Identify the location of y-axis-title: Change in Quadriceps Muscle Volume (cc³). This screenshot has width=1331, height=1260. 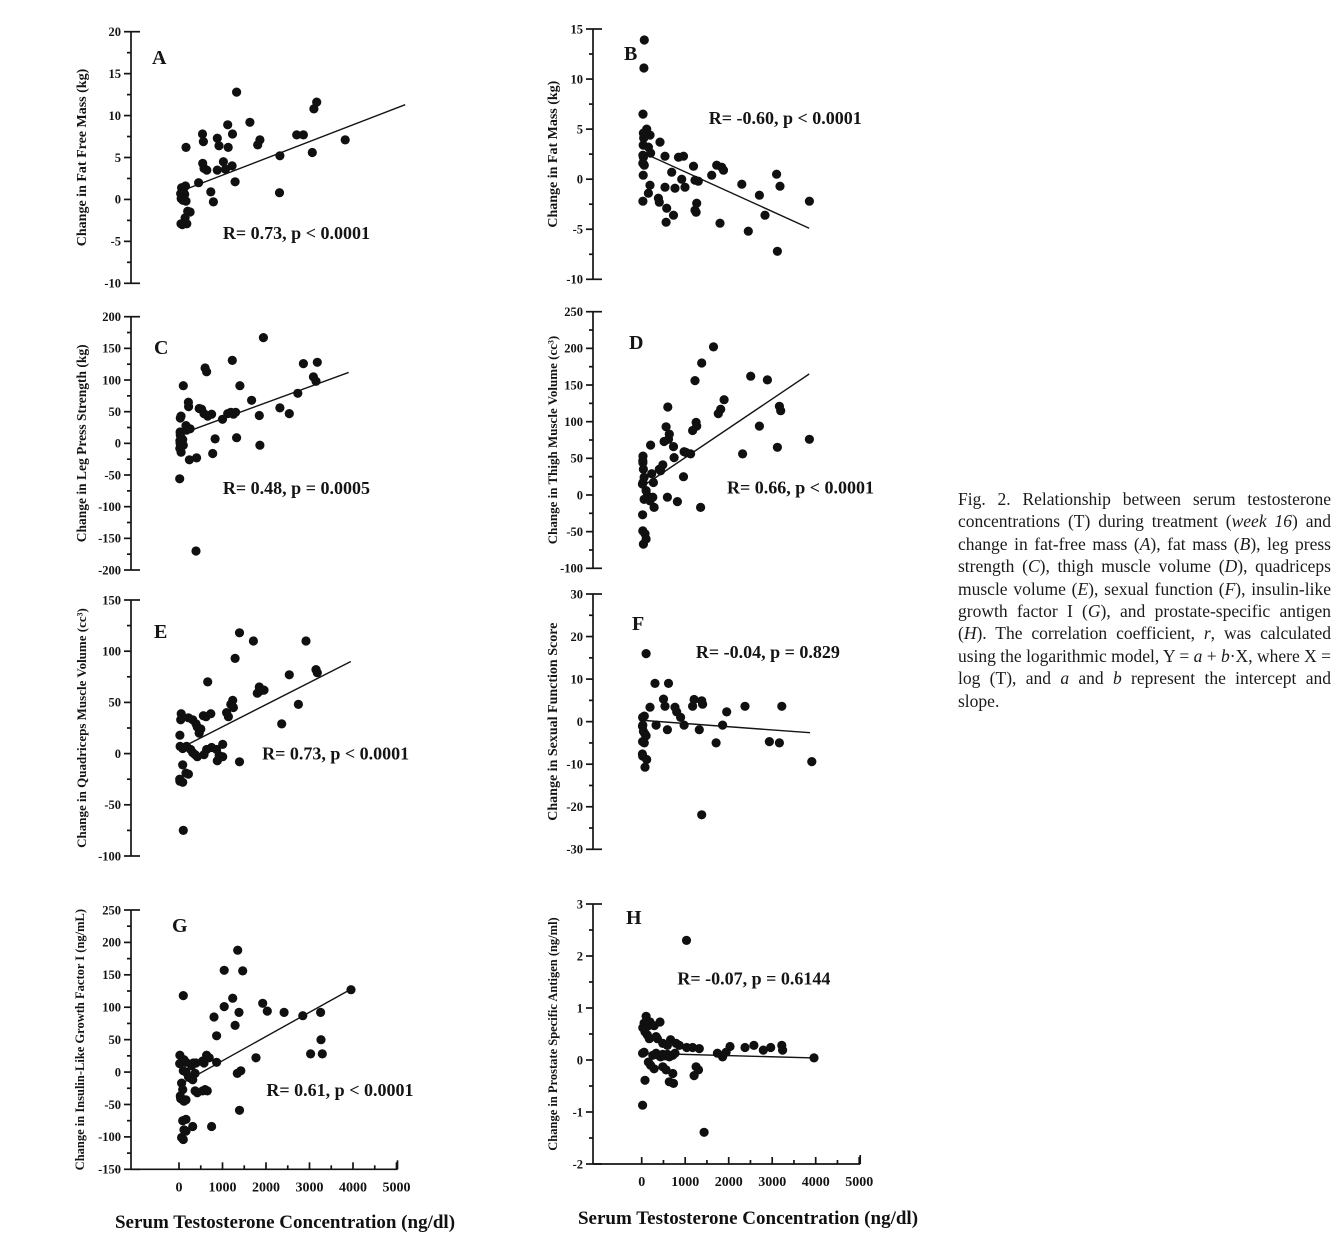
(81, 728).